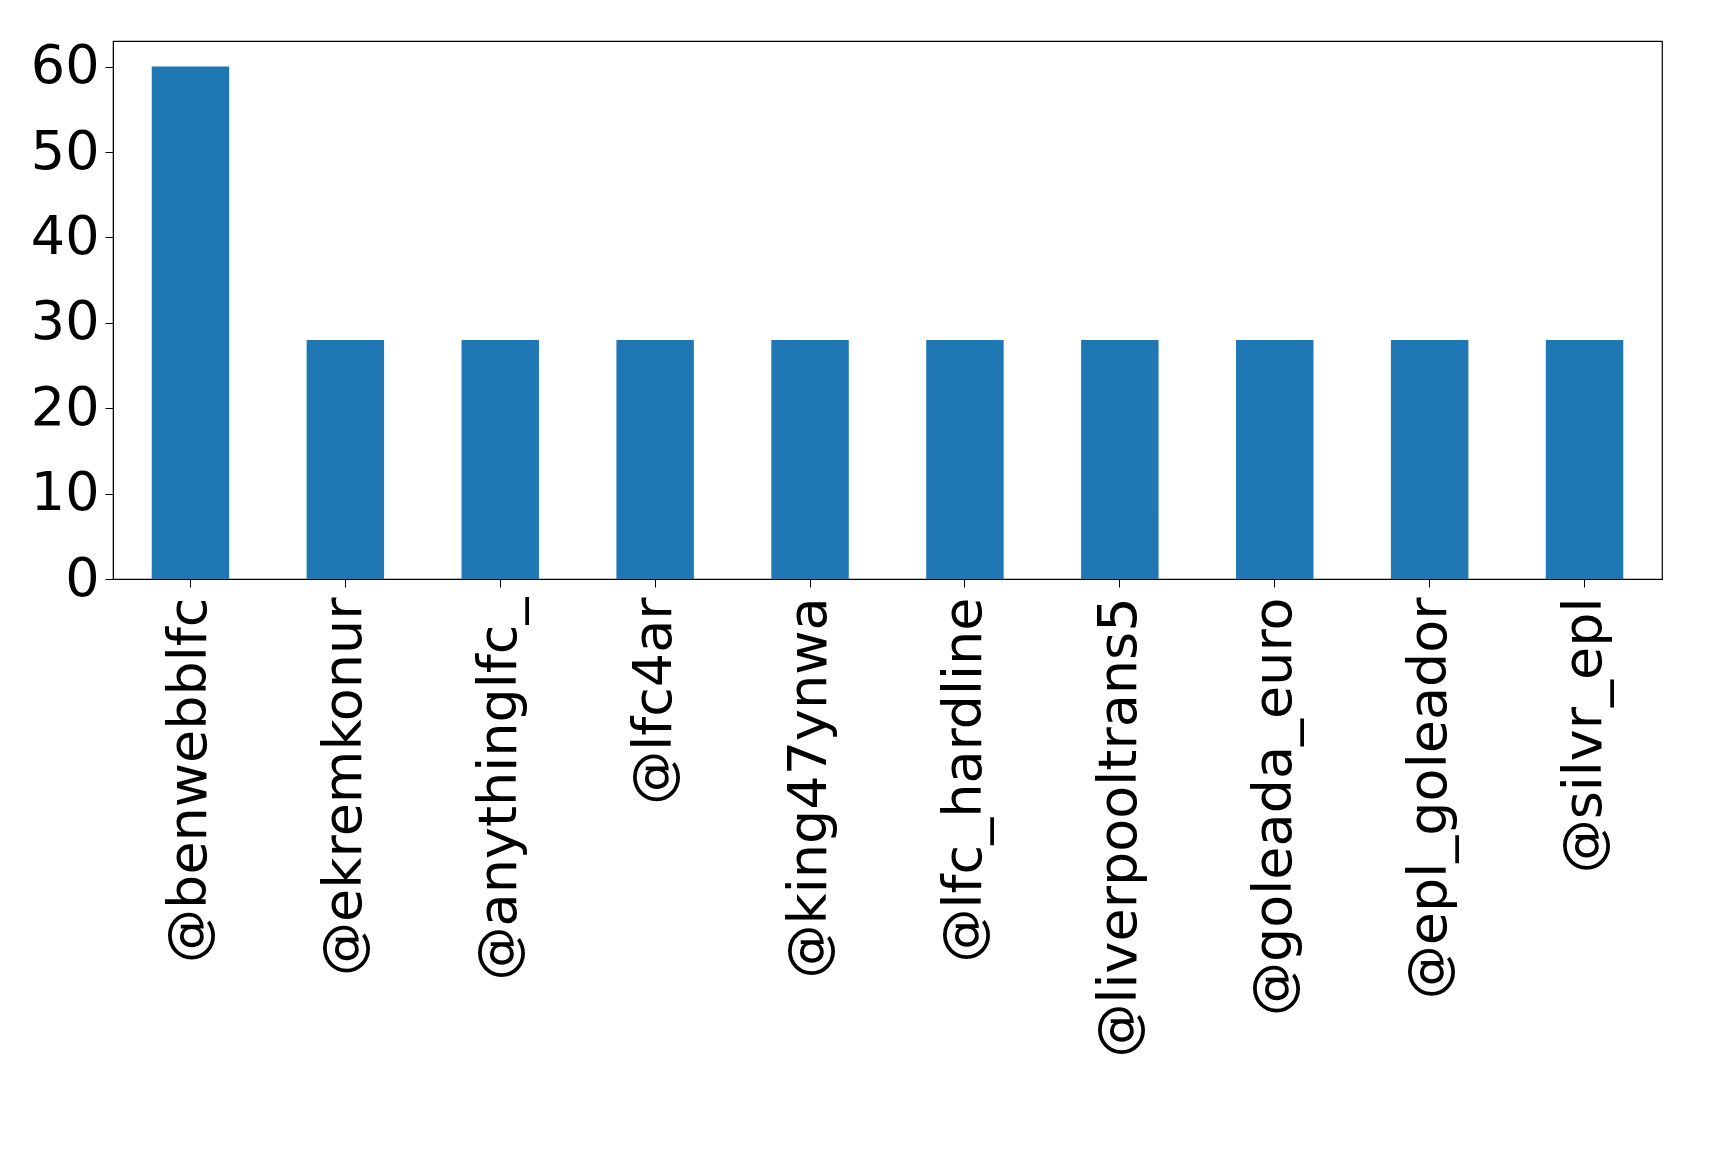  I want to click on y-tick-label: 20, so click(65, 406).